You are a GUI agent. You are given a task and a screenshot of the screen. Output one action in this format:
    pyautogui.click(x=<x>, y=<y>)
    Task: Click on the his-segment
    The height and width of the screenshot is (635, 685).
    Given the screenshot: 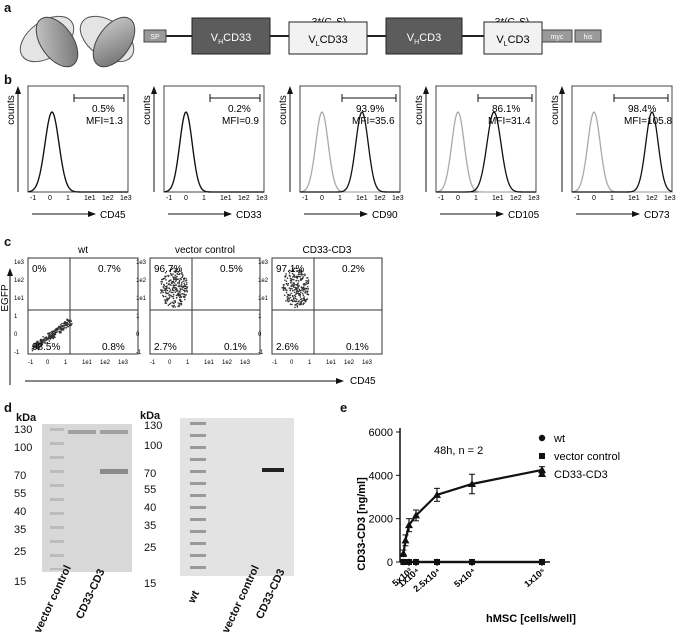 What is the action you would take?
    pyautogui.click(x=588, y=36)
    